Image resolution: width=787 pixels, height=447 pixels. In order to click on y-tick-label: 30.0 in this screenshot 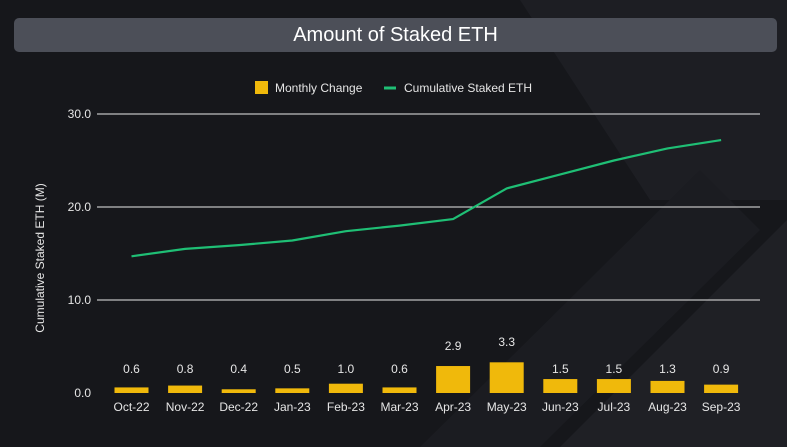, I will do `click(80, 114)`.